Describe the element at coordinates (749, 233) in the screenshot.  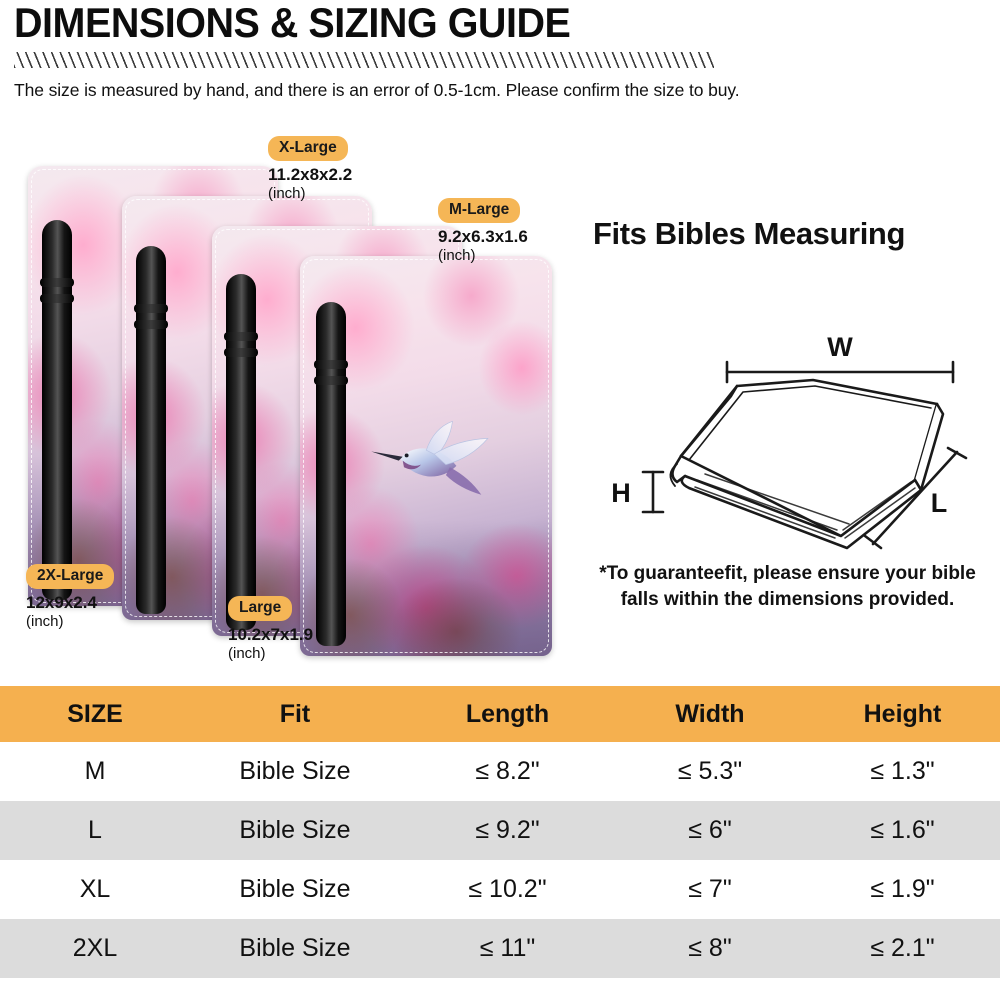
I see `fits-title: Fits Bibles Measuring` at that location.